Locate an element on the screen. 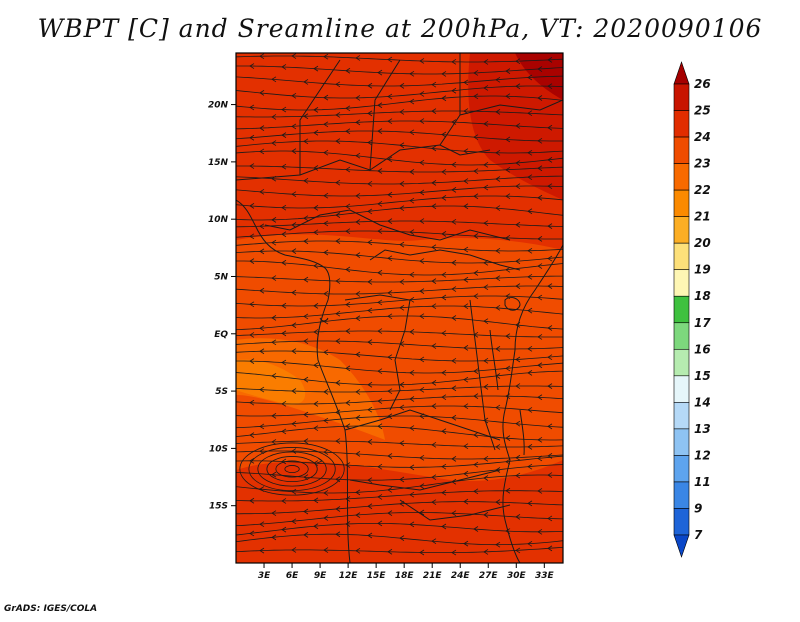 The width and height of the screenshot is (800, 622). border-lower is located at coordinates (455, 510).